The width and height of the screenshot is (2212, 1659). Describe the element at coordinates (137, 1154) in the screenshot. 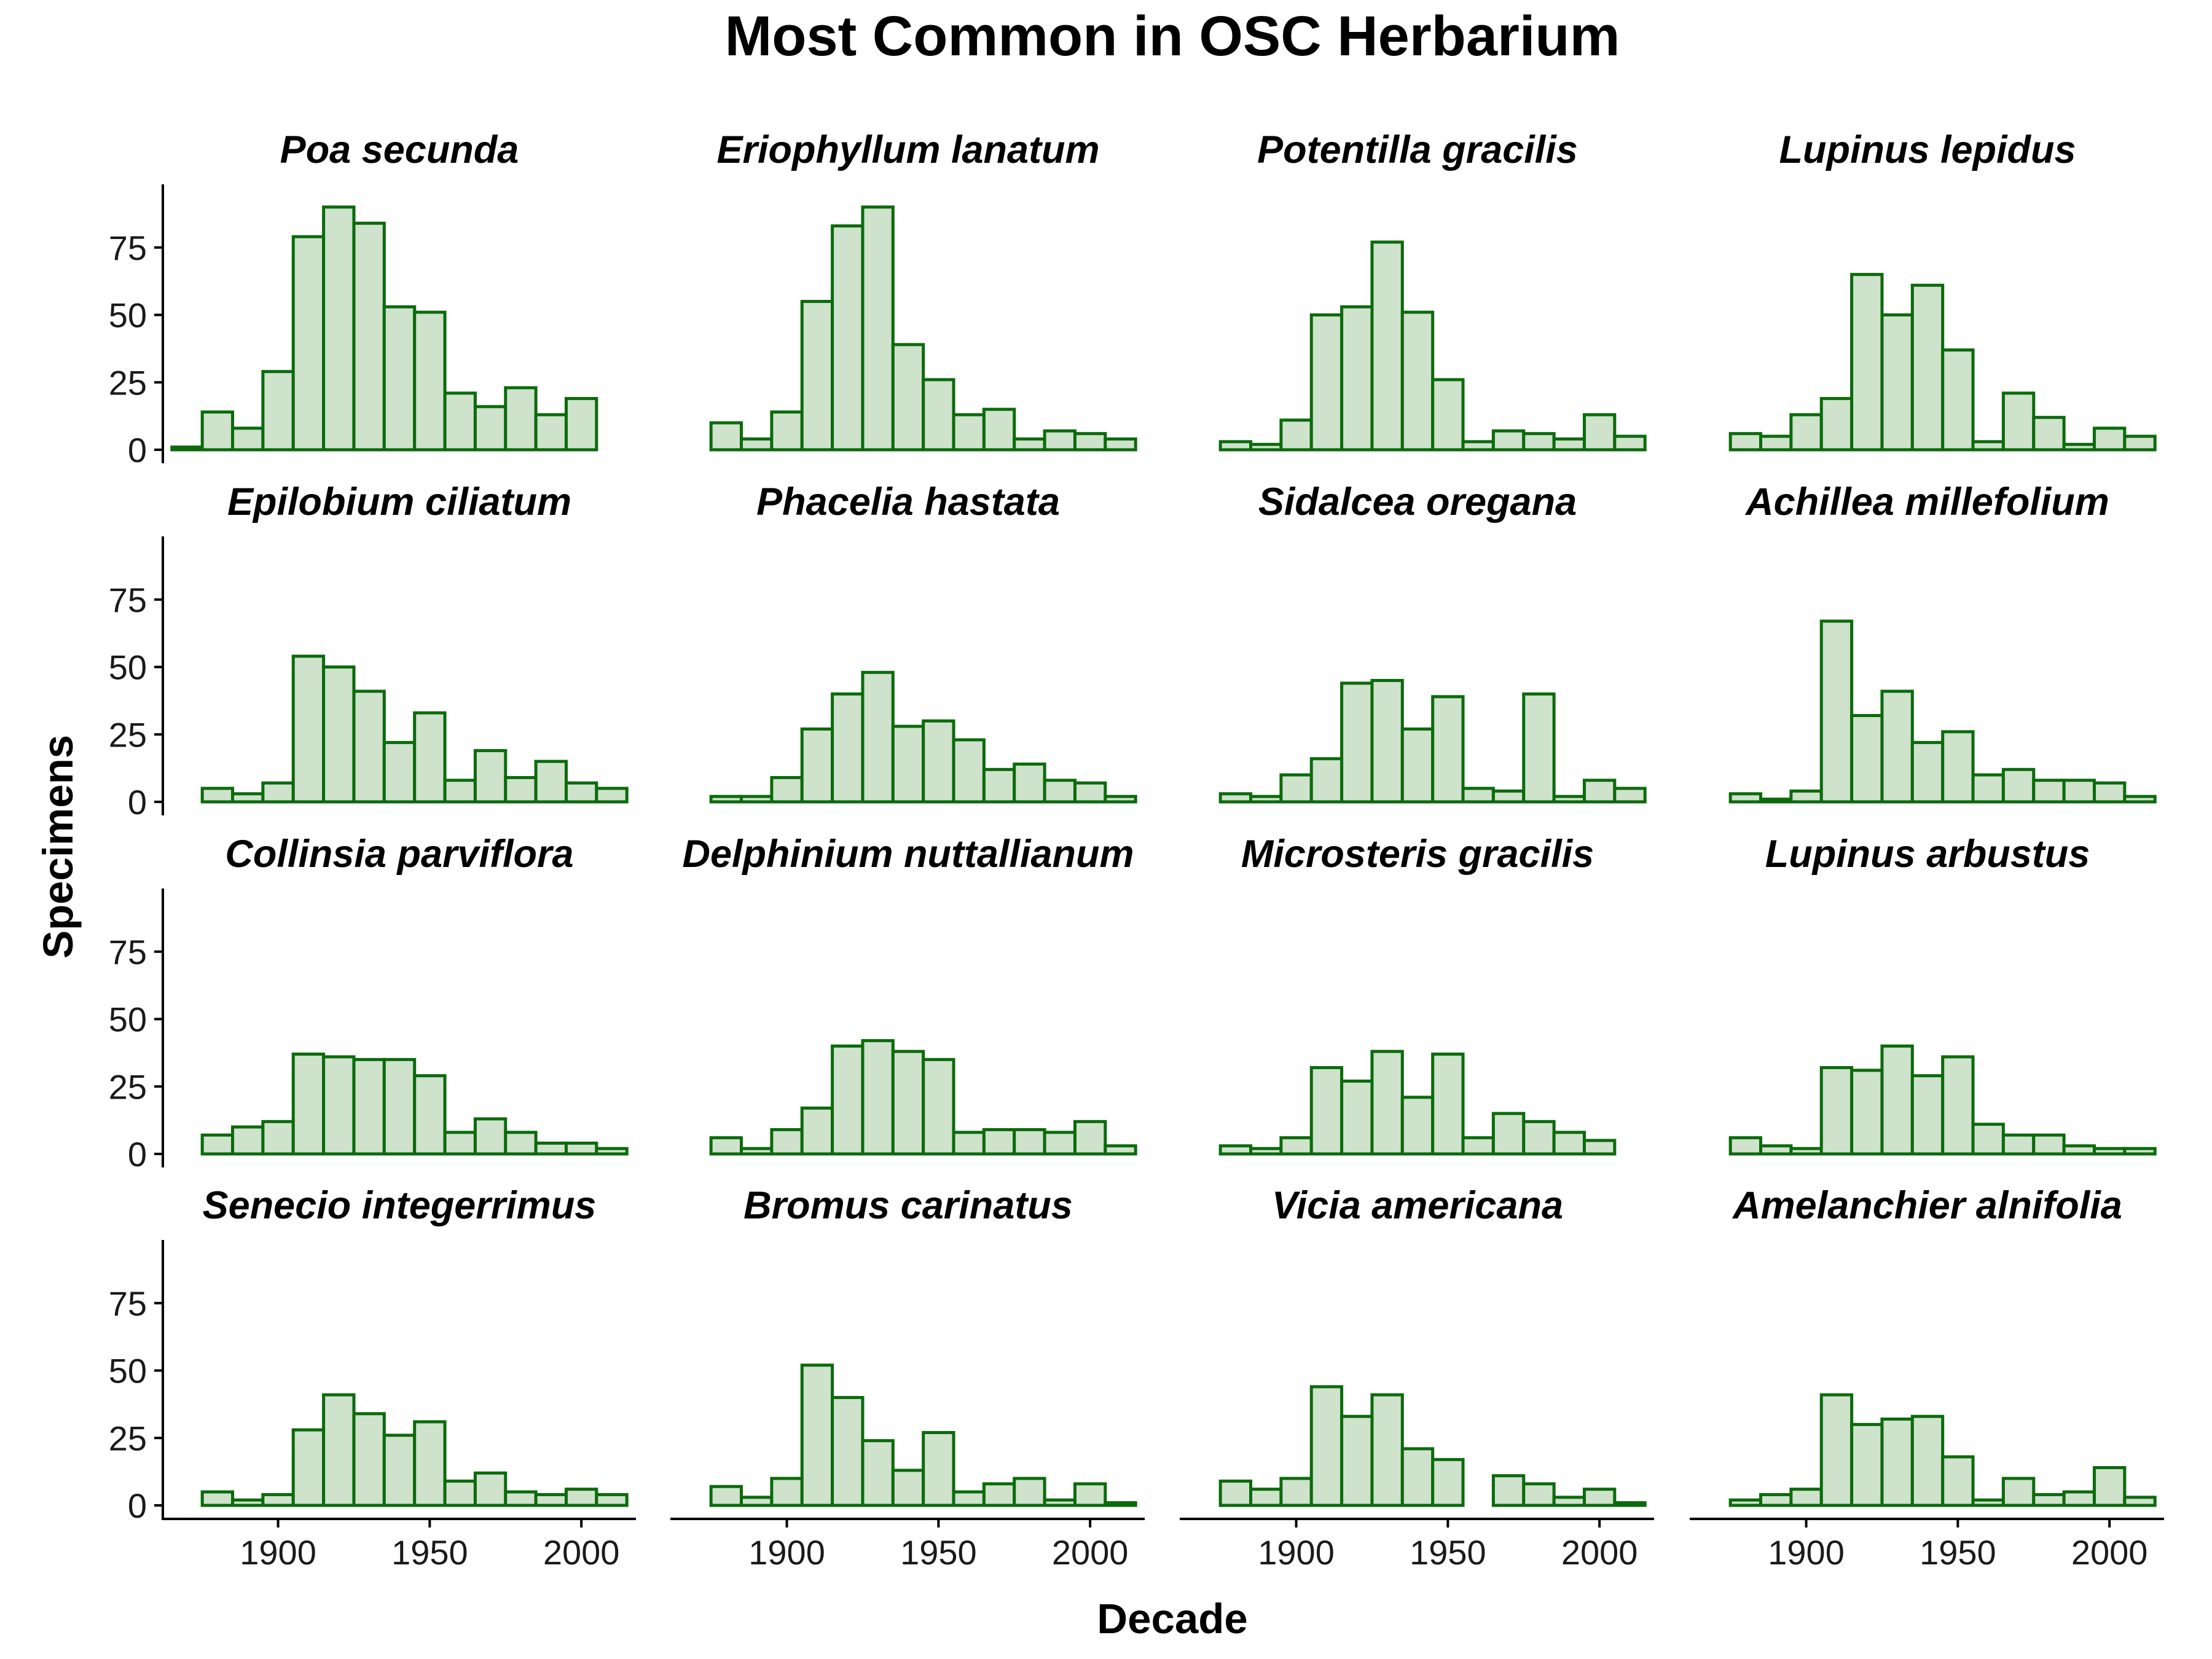

I see `y-tick-label: 0` at that location.